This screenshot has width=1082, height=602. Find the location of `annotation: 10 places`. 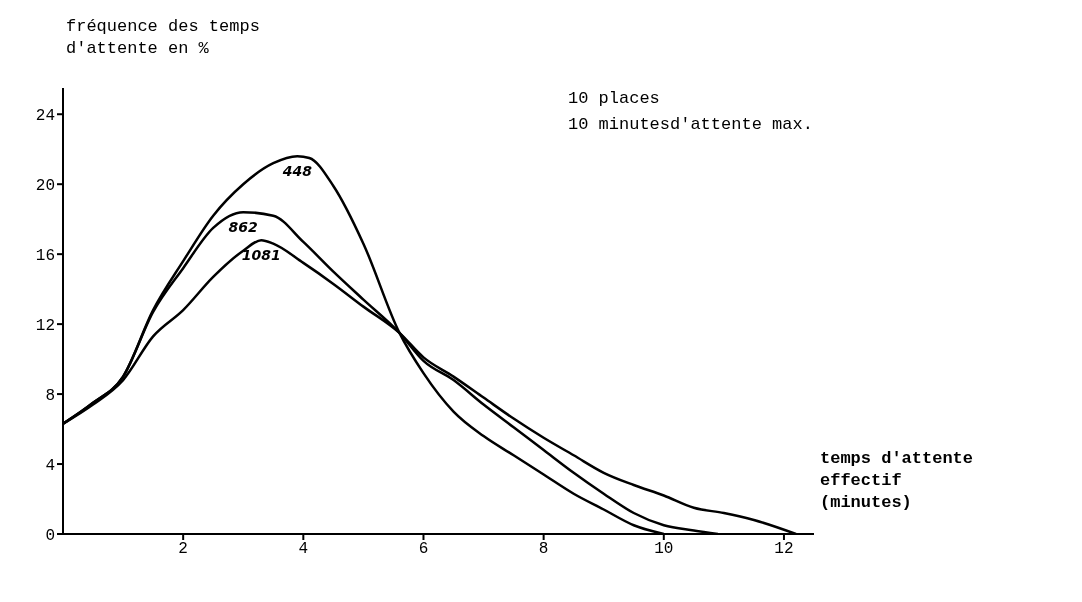

annotation: 10 places is located at coordinates (614, 99).